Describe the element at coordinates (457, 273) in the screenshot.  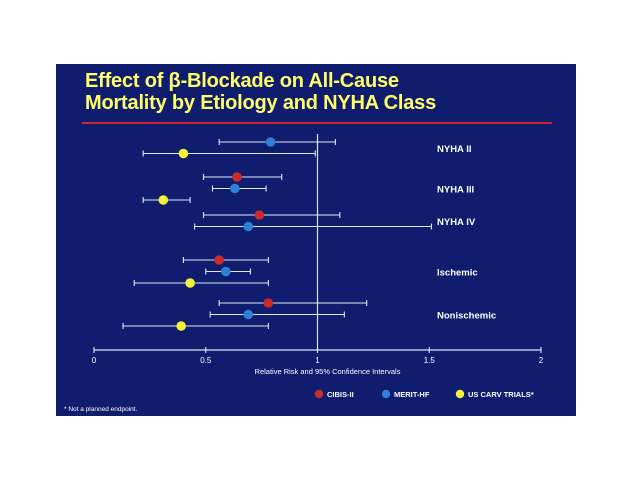
I see `group-label: Ischemic` at that location.